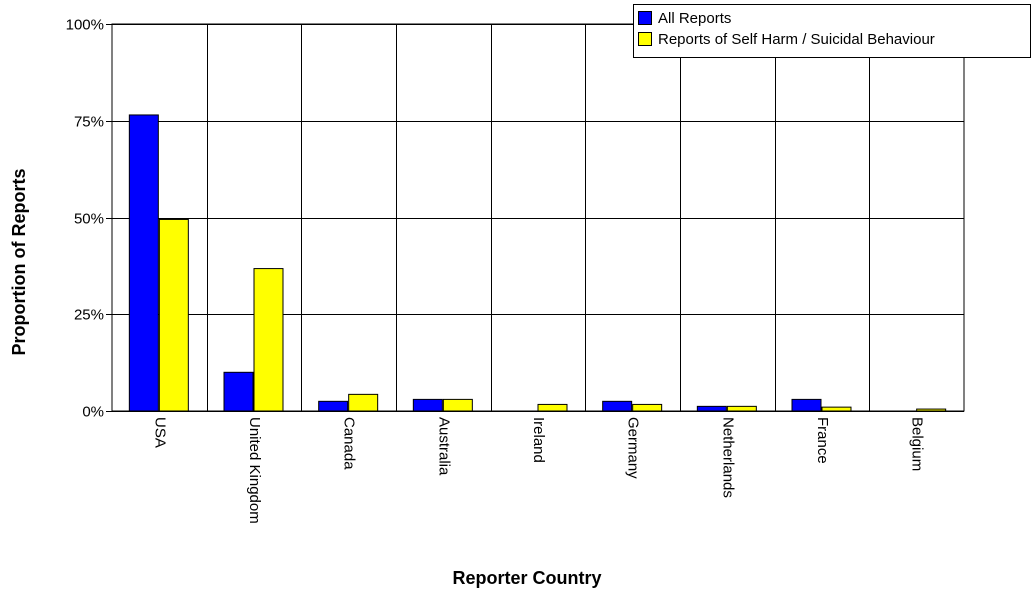  I want to click on bar-self-harm-usa, so click(173, 315).